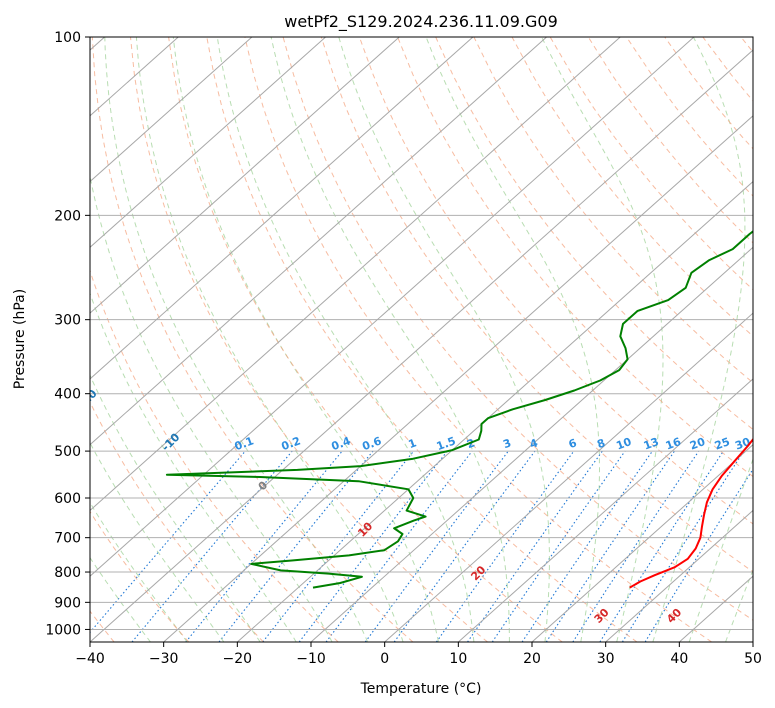  I want to click on x-tick-label: −20, so click(238, 659).